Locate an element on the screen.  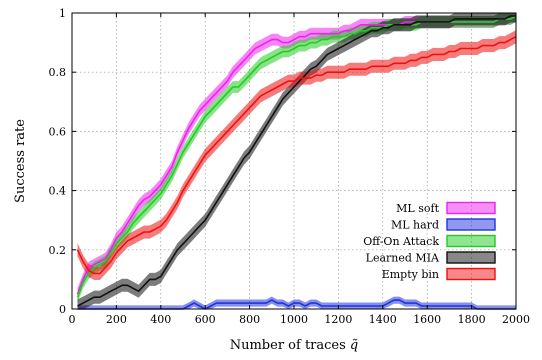
x-axis-title-symbol: q̃ is located at coordinates (354, 345).